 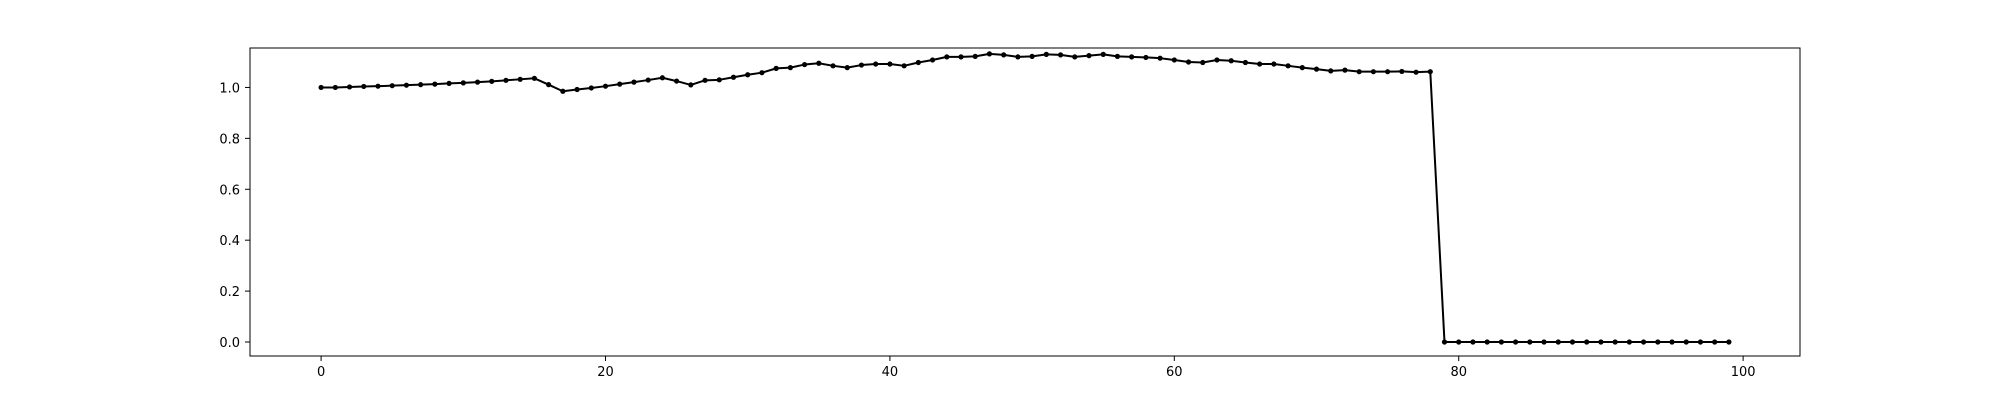 What do you see at coordinates (234, 216) in the screenshot?
I see `y-axis: 0.0 0.2 0.4 0.6 0.8 1.0` at bounding box center [234, 216].